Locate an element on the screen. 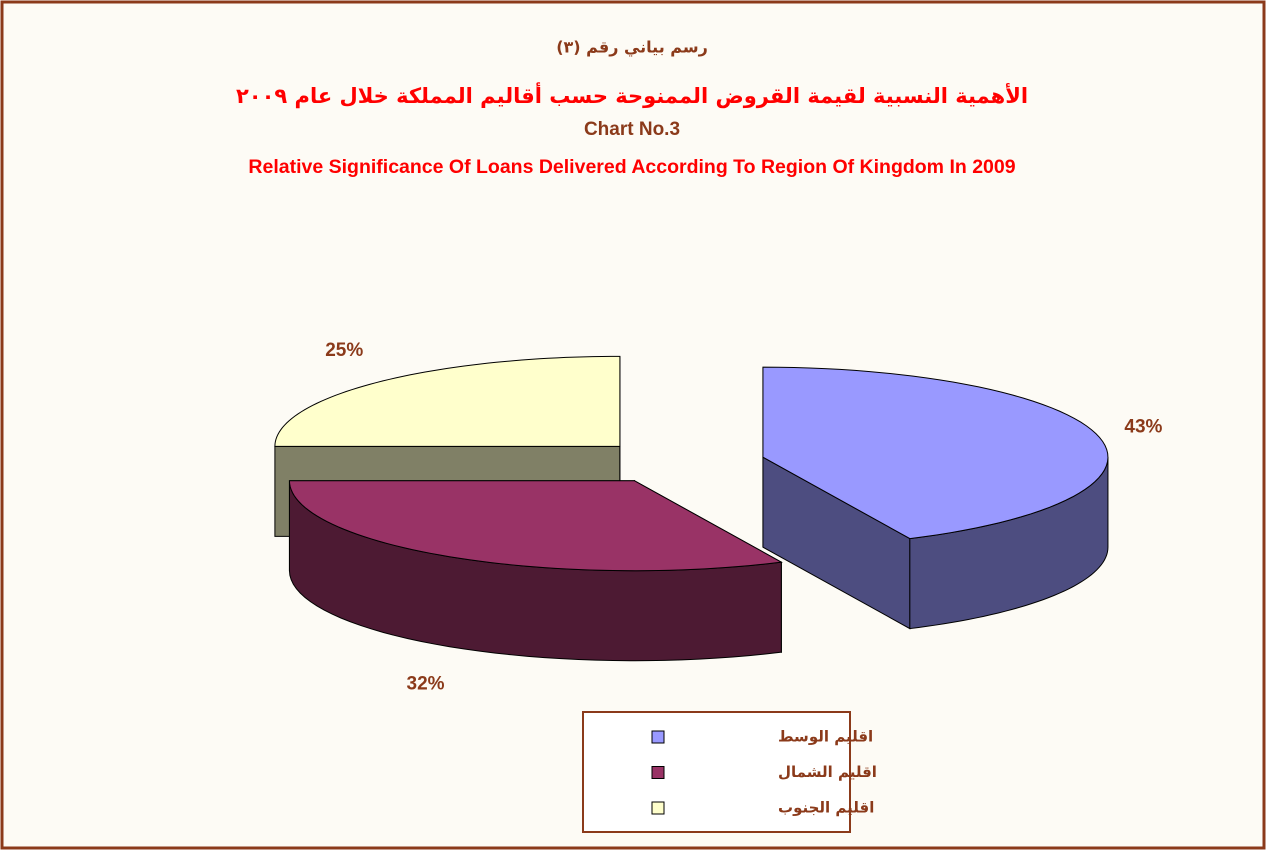 This screenshot has height=851, width=1273. data-label: 43% is located at coordinates (1143, 427).